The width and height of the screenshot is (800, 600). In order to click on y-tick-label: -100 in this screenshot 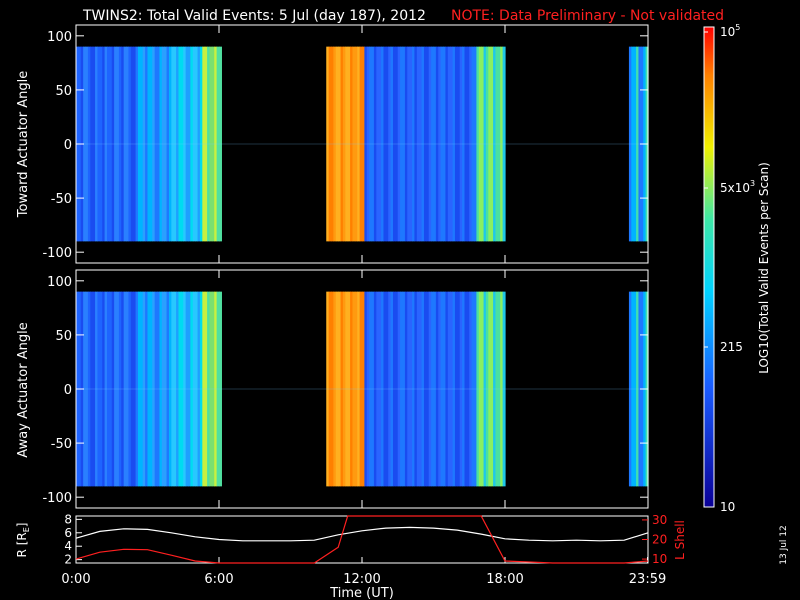, I will do `click(57, 498)`.